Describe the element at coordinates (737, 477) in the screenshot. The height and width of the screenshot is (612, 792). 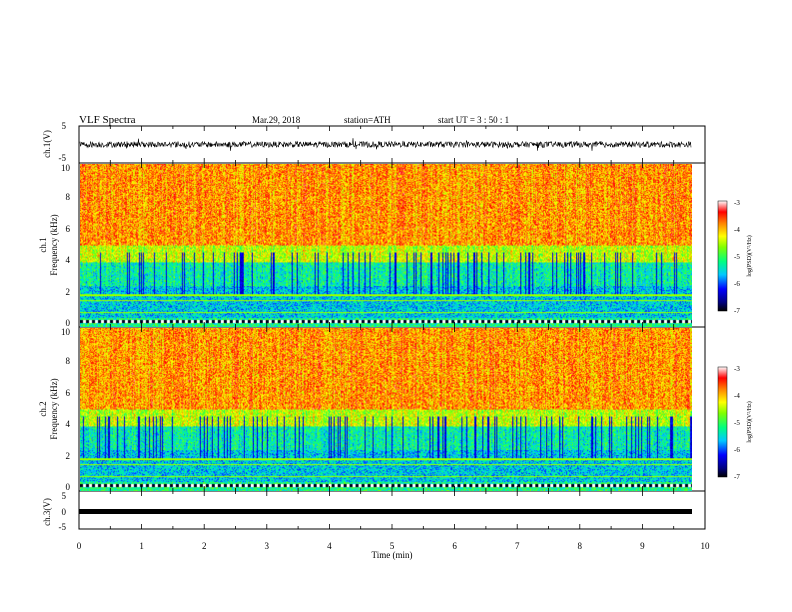
I see `ch2-colorbar-tick: -7` at that location.